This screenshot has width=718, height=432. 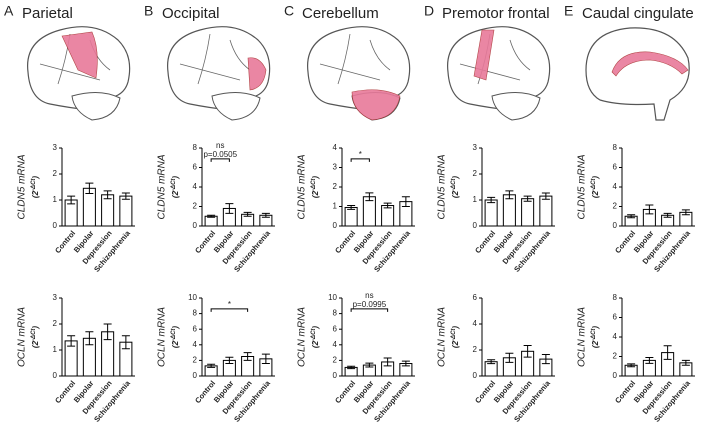 I want to click on brain-outline, so click(x=637, y=74).